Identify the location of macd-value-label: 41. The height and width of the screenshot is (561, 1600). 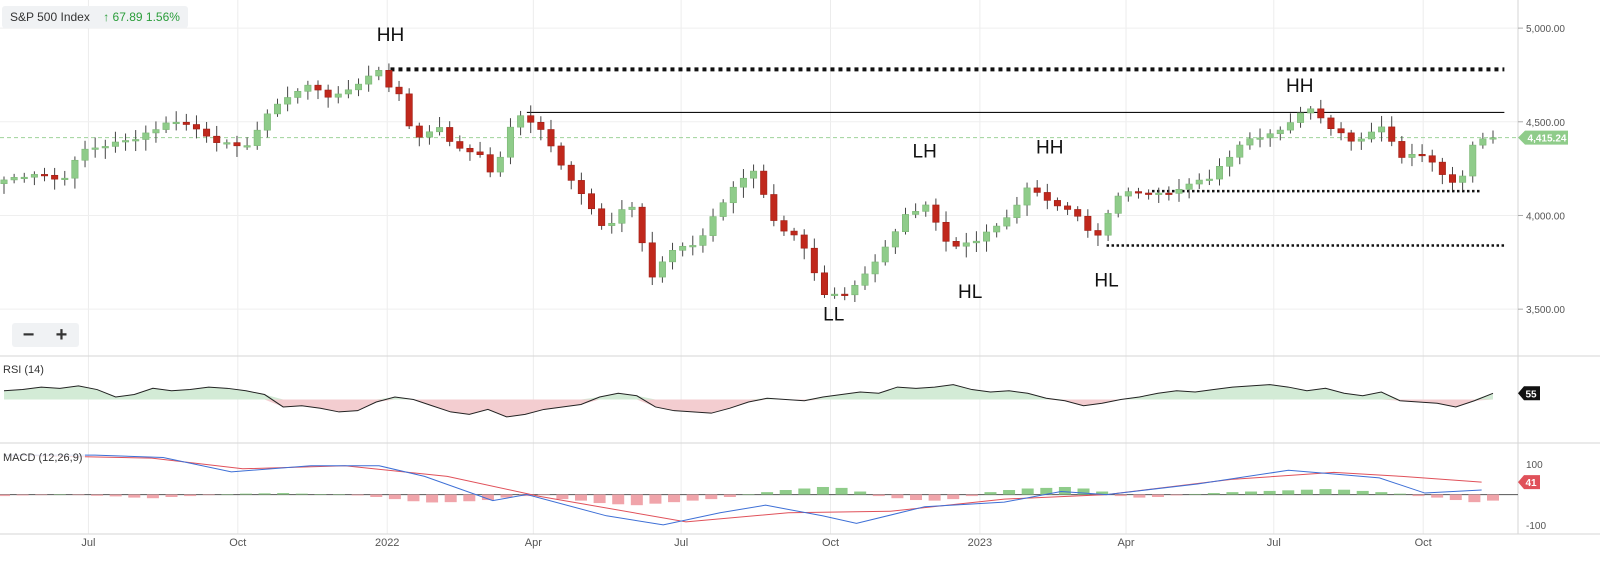
(1531, 483).